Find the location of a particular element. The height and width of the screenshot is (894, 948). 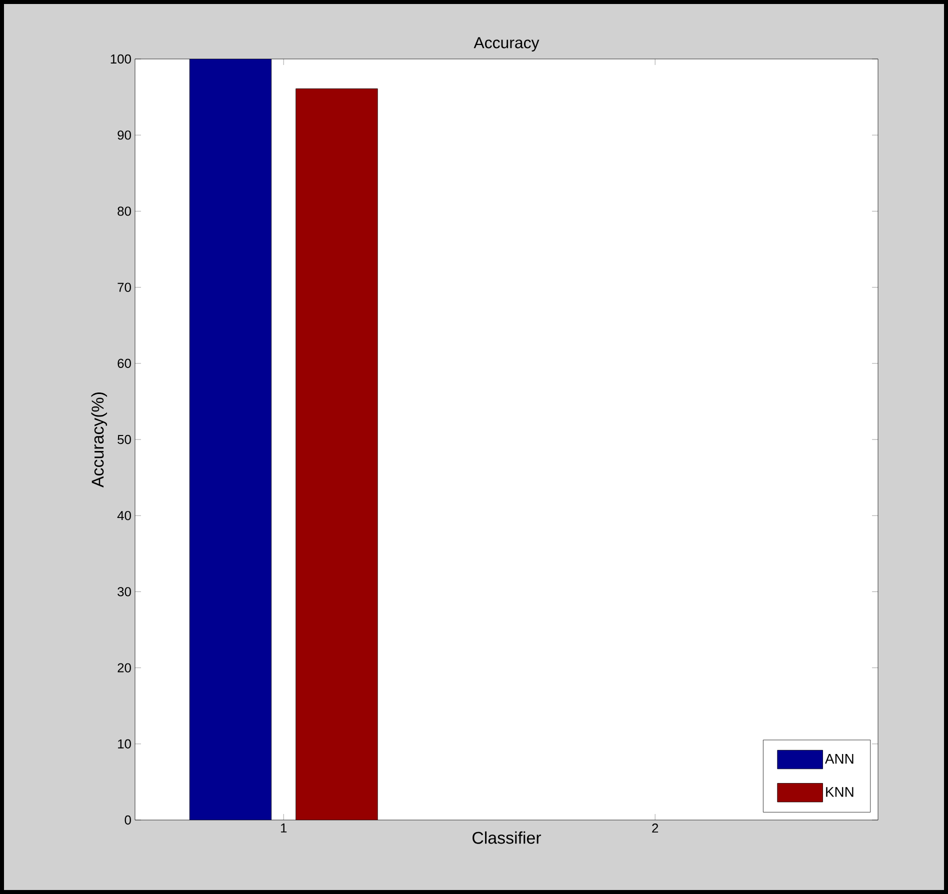

y-tick-label: 80 is located at coordinates (124, 211).